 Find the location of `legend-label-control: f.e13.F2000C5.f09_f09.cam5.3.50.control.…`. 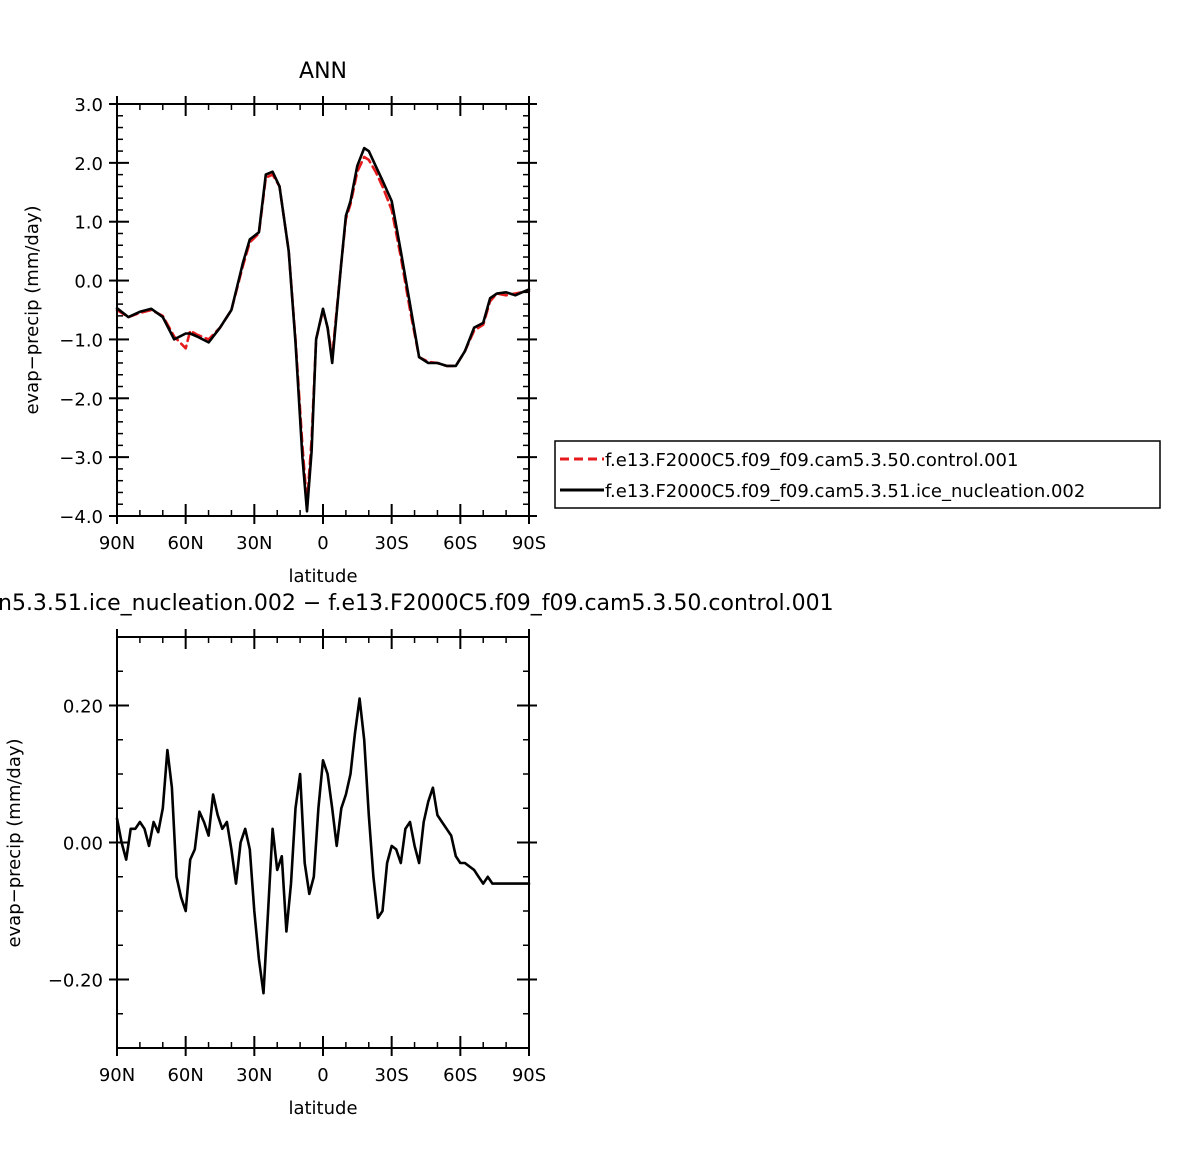

legend-label-control: f.e13.F2000C5.f09_f09.cam5.3.50.control.… is located at coordinates (811, 460).